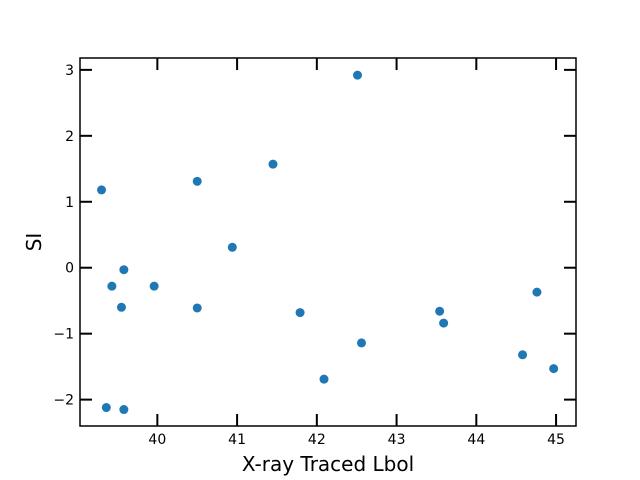 This screenshot has height=480, width=640. What do you see at coordinates (69, 203) in the screenshot?
I see `y-tick-label: 1` at bounding box center [69, 203].